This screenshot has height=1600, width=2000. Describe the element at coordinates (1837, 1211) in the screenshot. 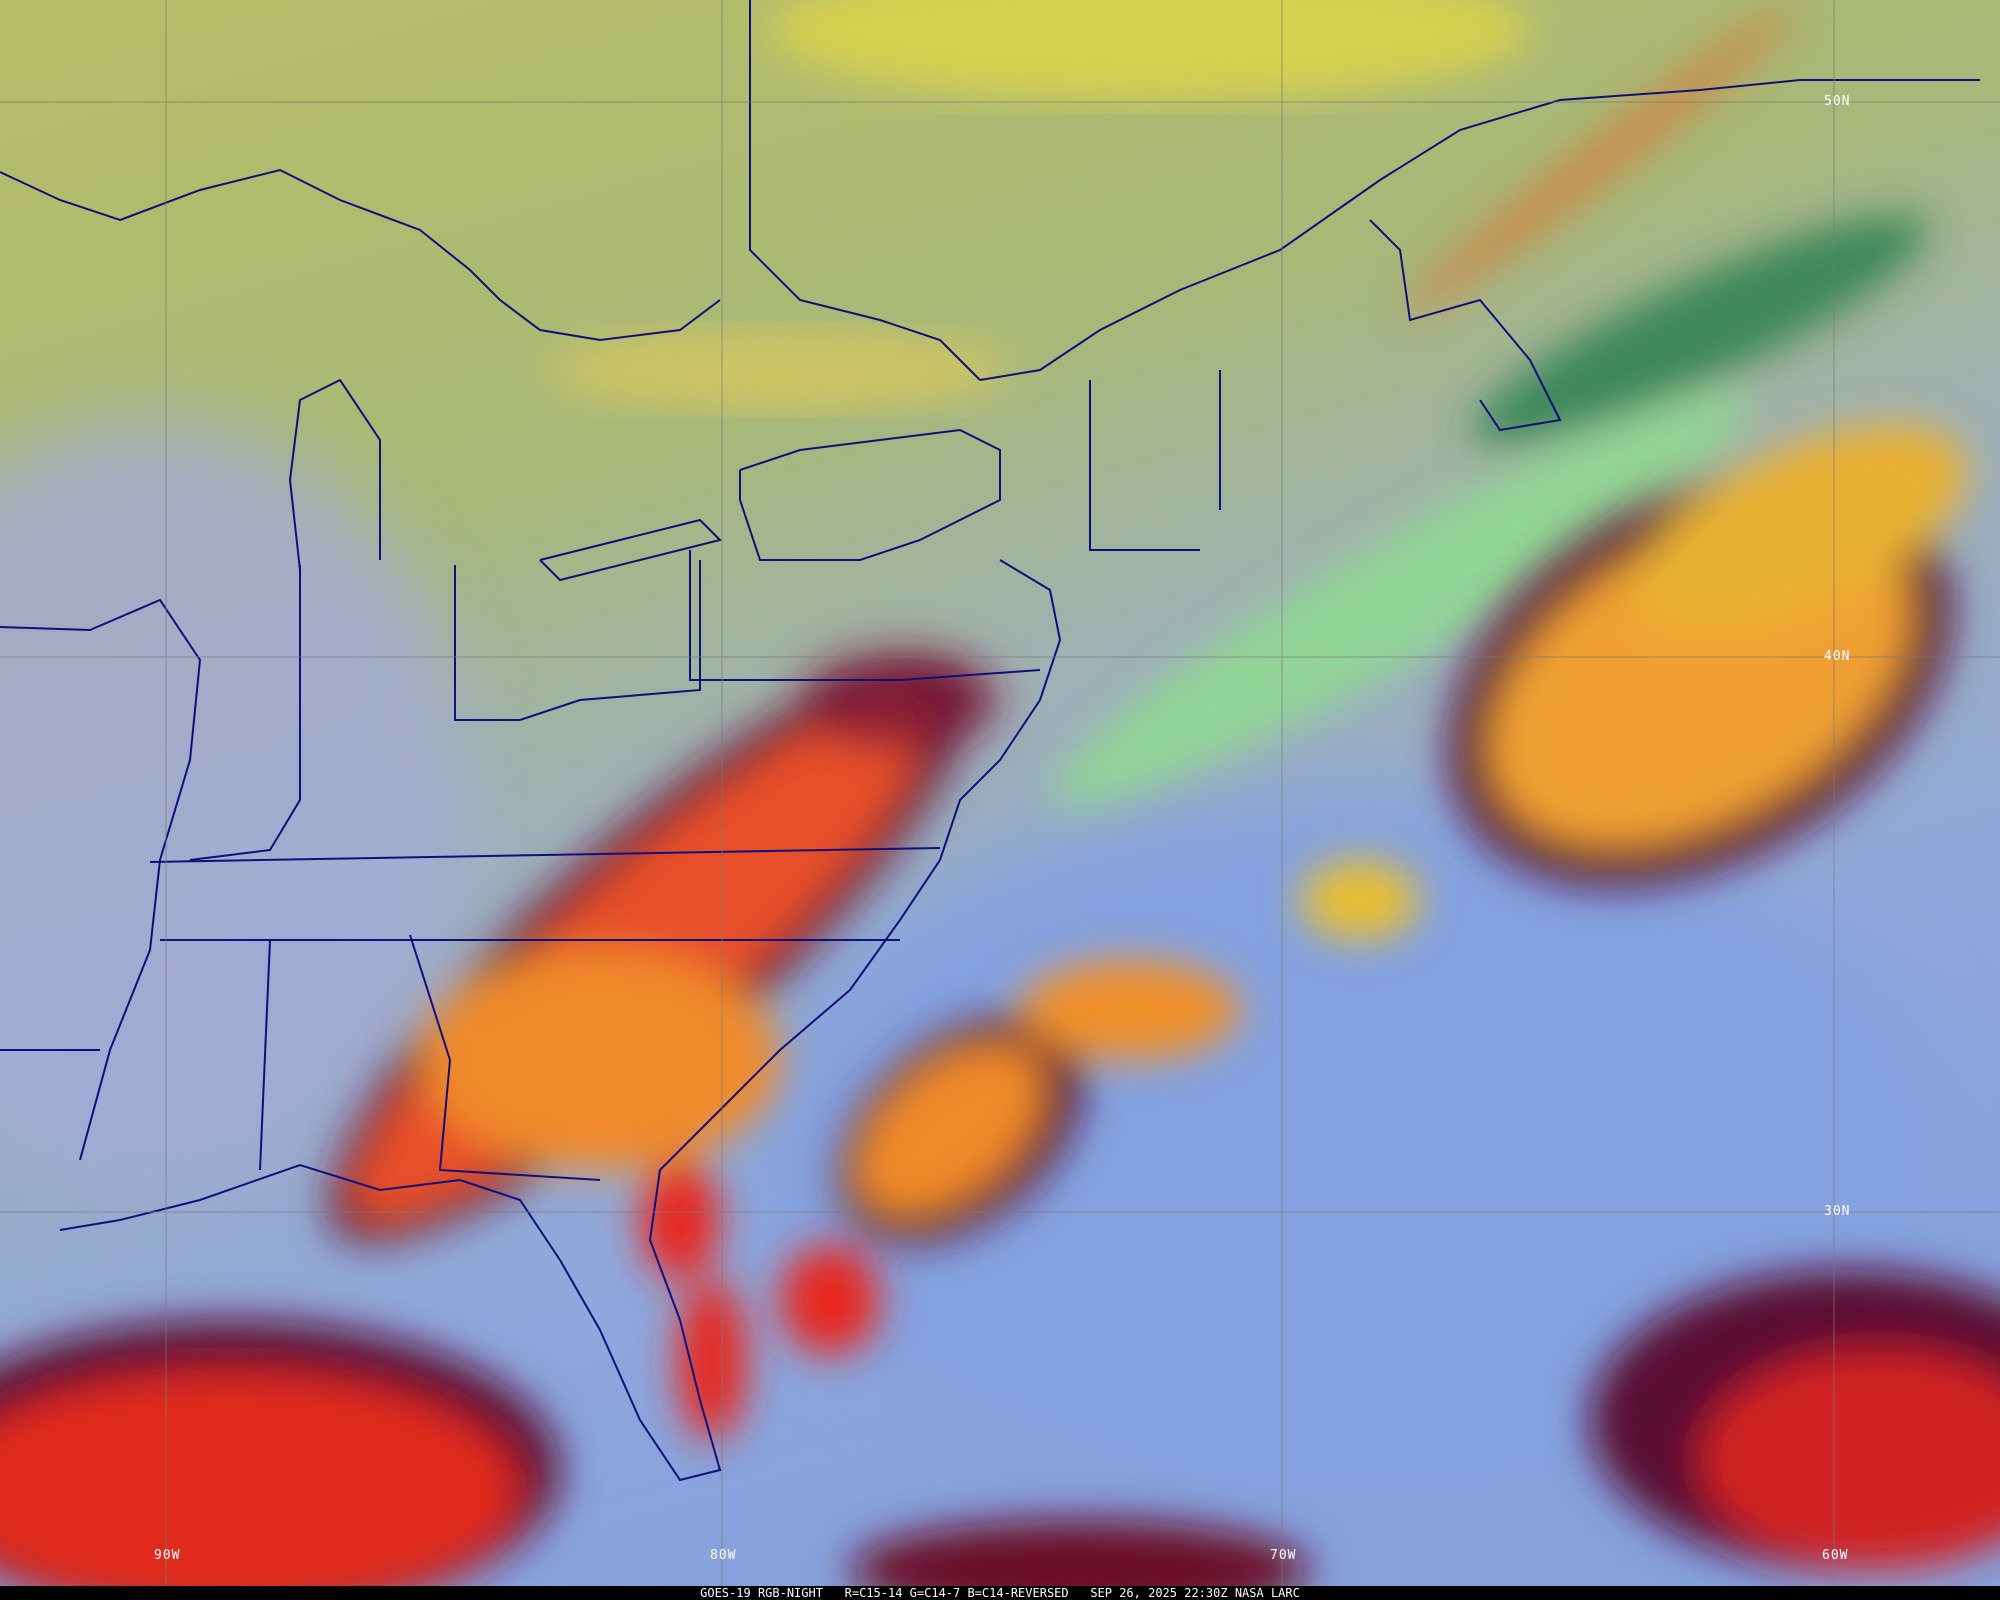

I see `lat-label-30n: 30N` at that location.